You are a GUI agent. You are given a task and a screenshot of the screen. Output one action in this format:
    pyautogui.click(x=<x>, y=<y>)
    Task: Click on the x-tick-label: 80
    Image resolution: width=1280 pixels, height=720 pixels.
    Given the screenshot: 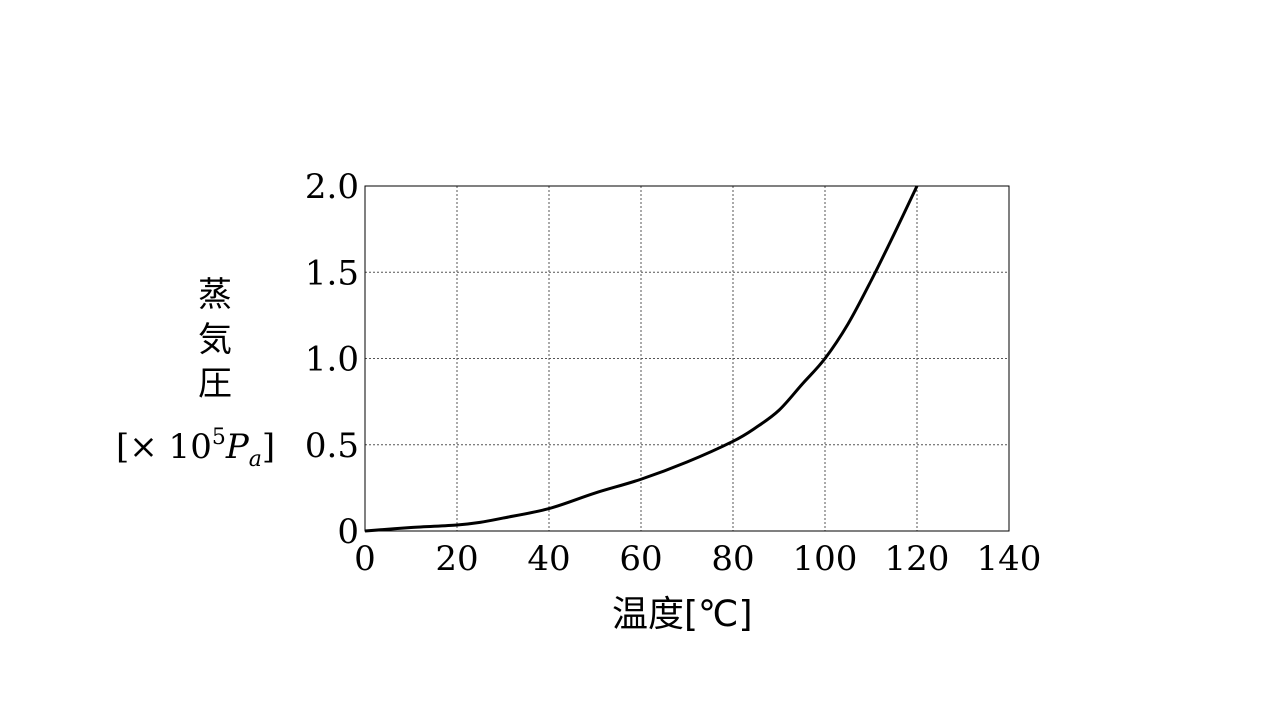 What is the action you would take?
    pyautogui.click(x=732, y=559)
    